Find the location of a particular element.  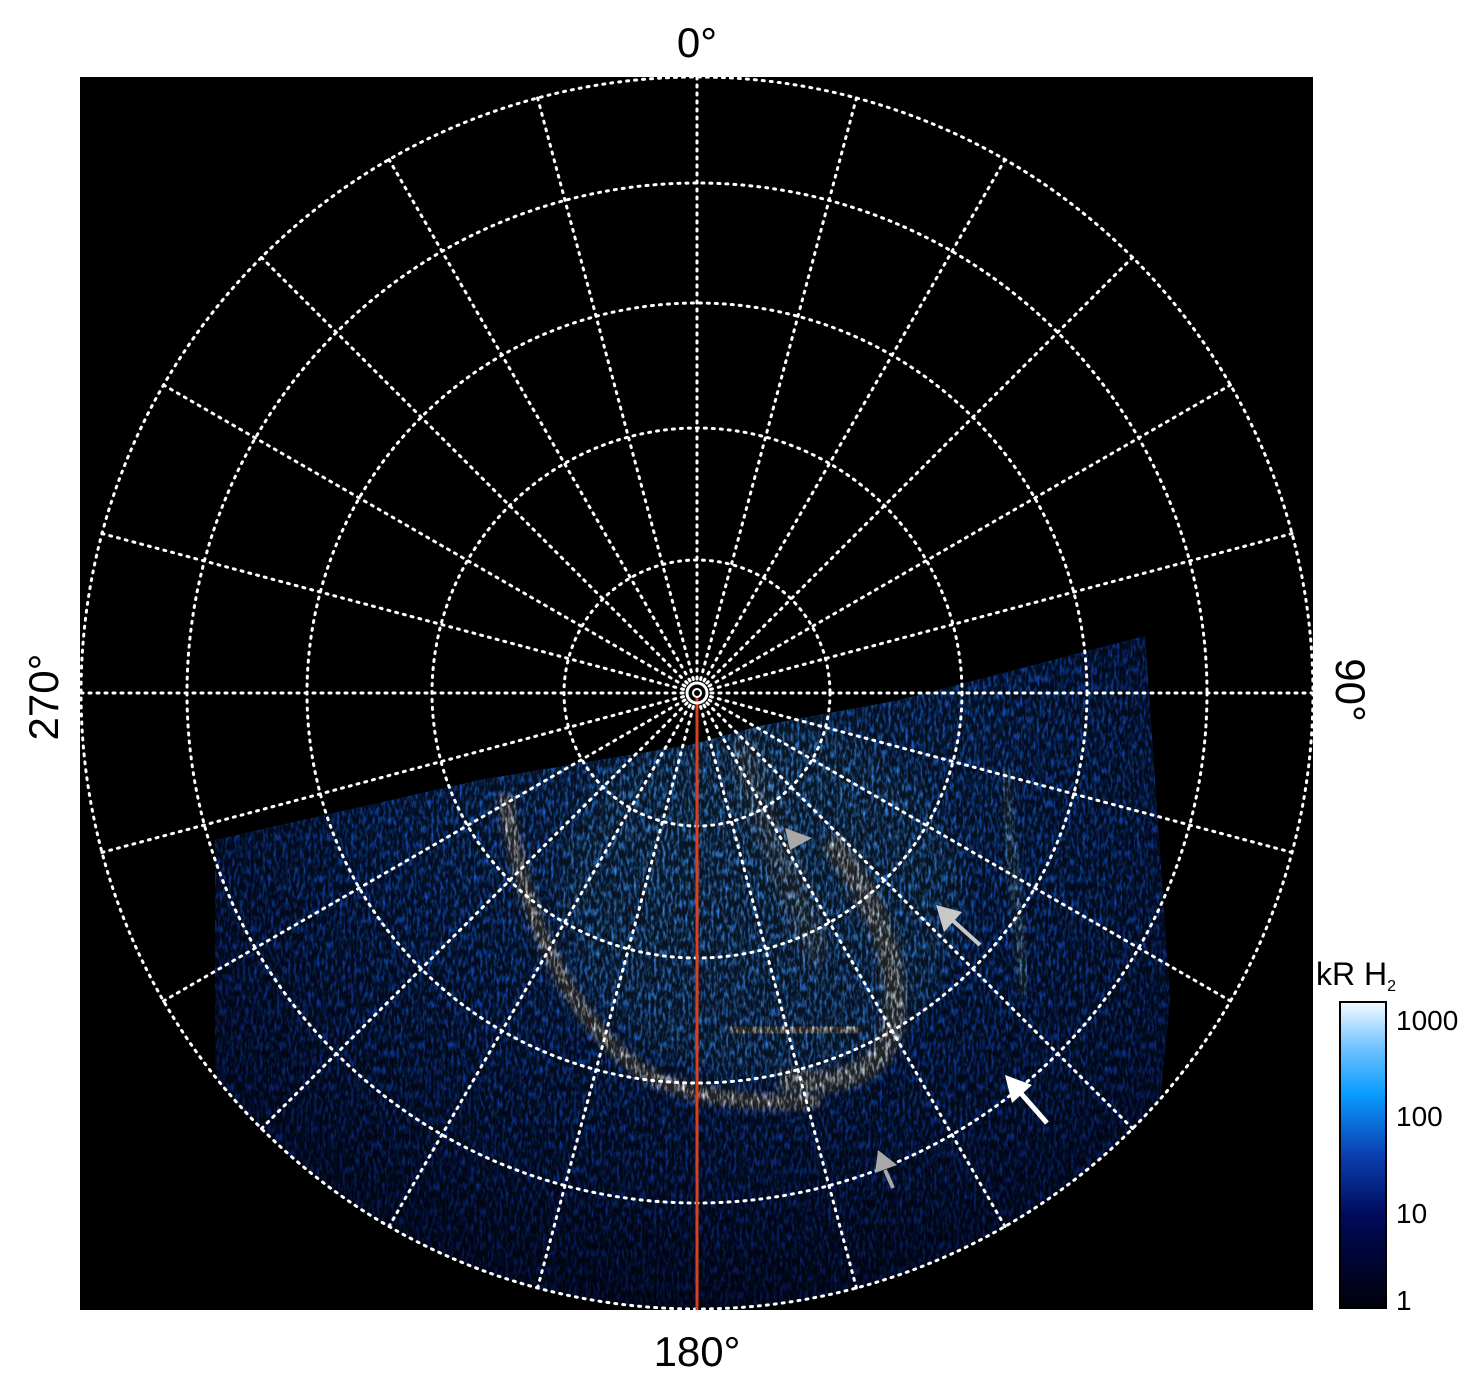

colorbar-gradient is located at coordinates (1363, 1155).